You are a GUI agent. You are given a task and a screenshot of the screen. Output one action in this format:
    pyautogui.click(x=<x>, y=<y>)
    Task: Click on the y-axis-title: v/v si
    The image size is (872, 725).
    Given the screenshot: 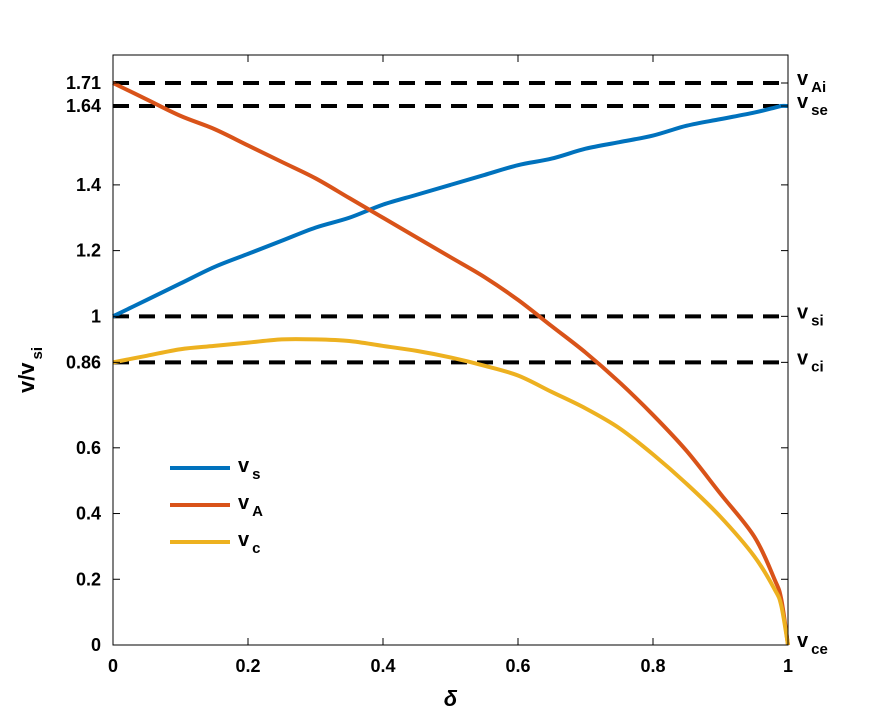 What is the action you would take?
    pyautogui.click(x=30, y=370)
    